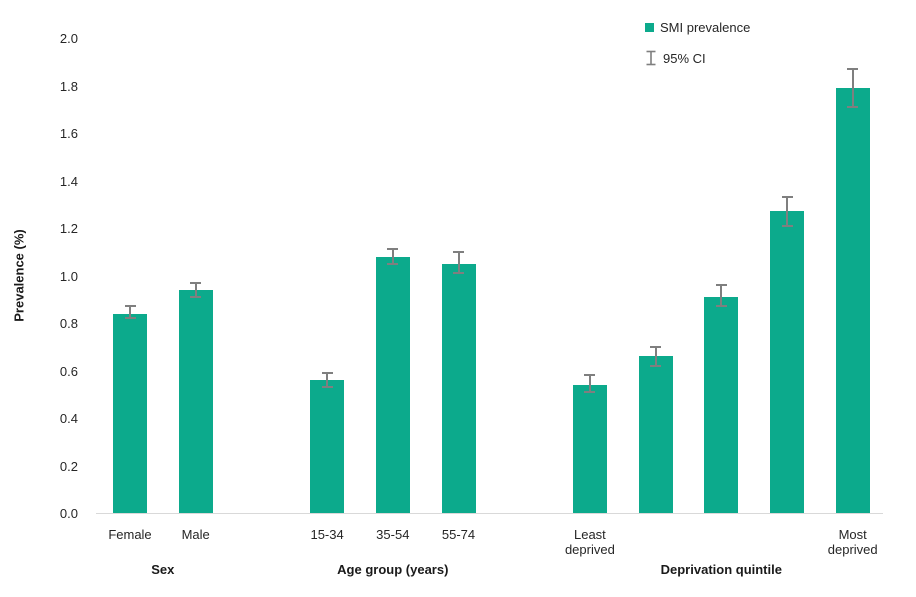 Image resolution: width=916 pixels, height=597 pixels. I want to click on y-tick-label: 0.4, so click(68, 418).